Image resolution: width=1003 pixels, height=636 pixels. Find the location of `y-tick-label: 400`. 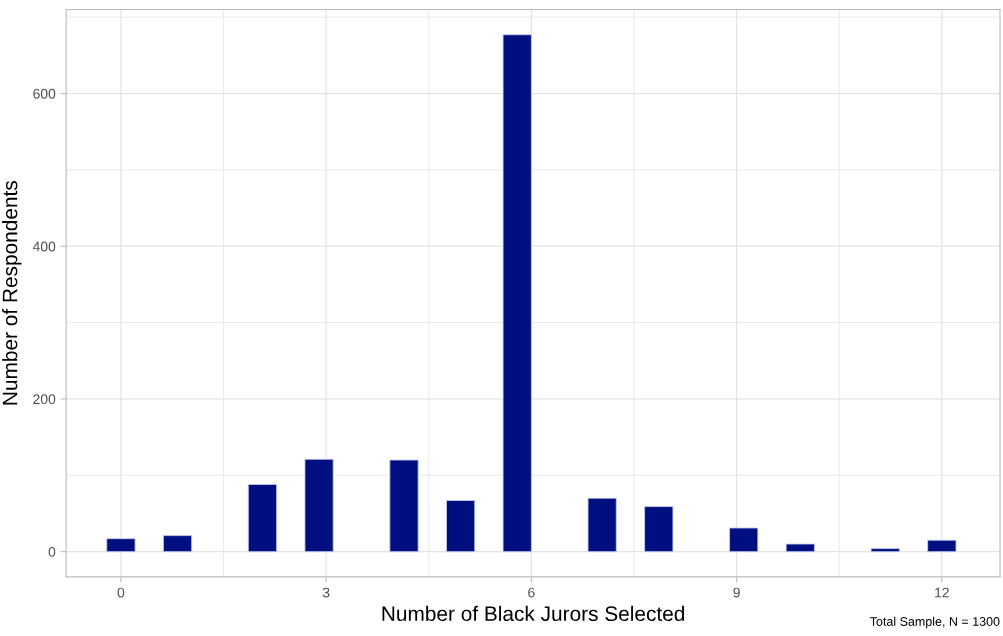

y-tick-label: 400 is located at coordinates (44, 246).